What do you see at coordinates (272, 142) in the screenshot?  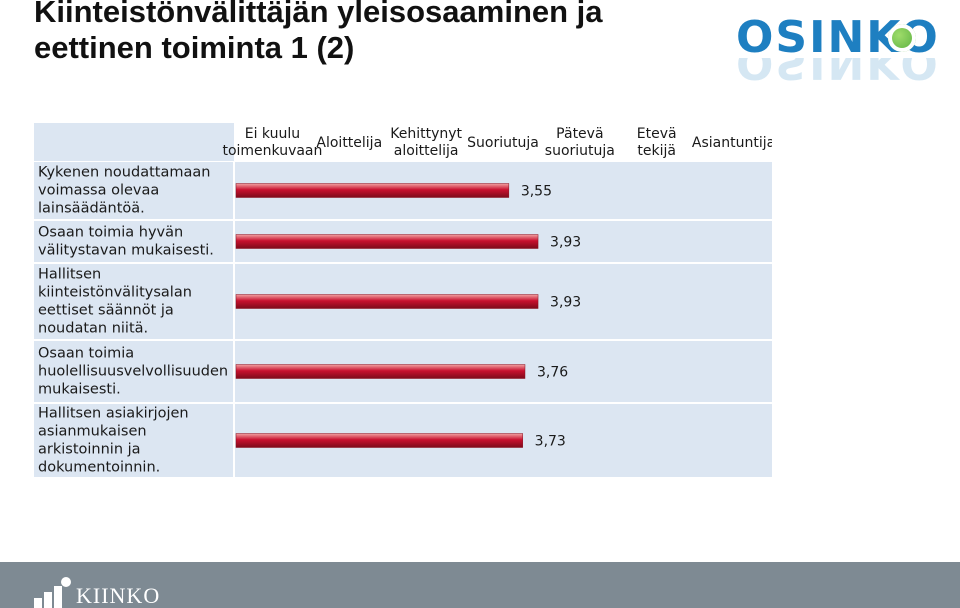 I see `scale-label: Ei kuulu toimenkuvaan` at bounding box center [272, 142].